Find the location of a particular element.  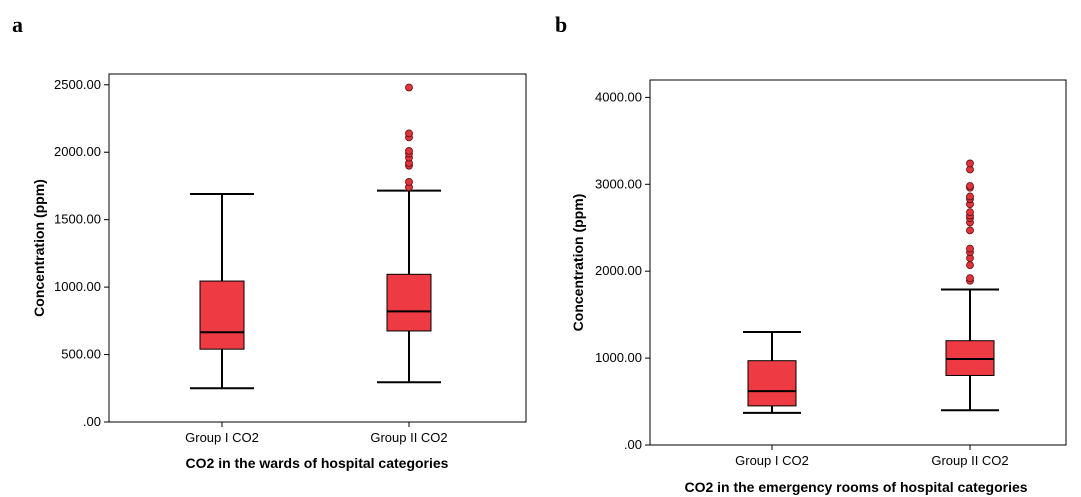

y-tick-label: 1500.00 is located at coordinates (77, 219).